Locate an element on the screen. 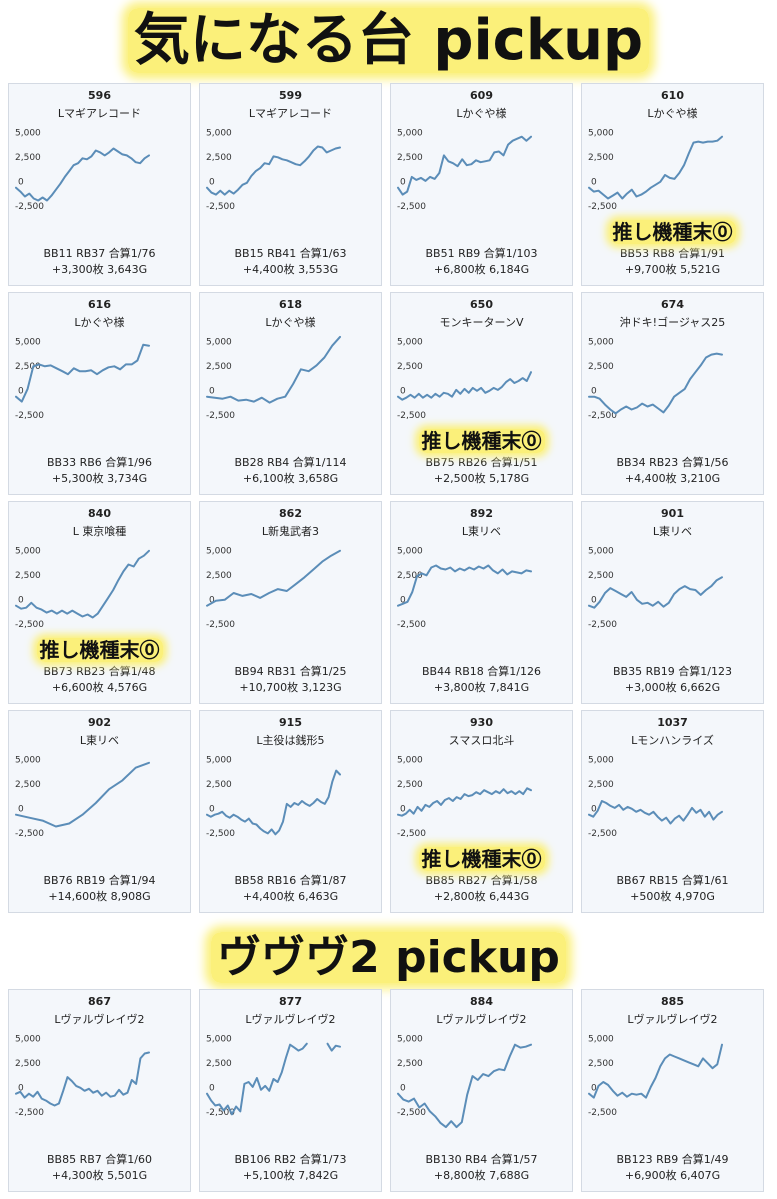  stats-line-2: +6,100枚 3,658G is located at coordinates (290, 478).